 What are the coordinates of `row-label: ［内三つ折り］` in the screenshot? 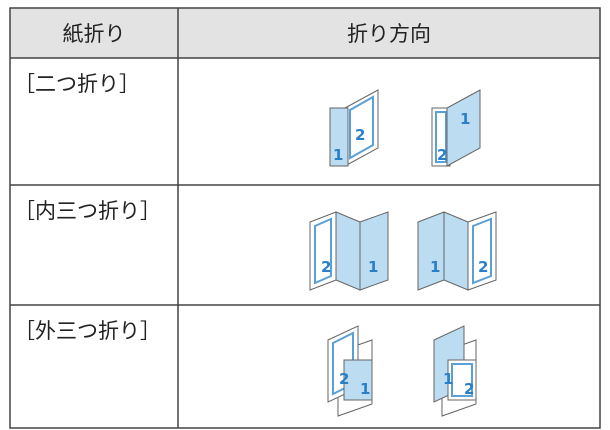 It's located at (87, 211).